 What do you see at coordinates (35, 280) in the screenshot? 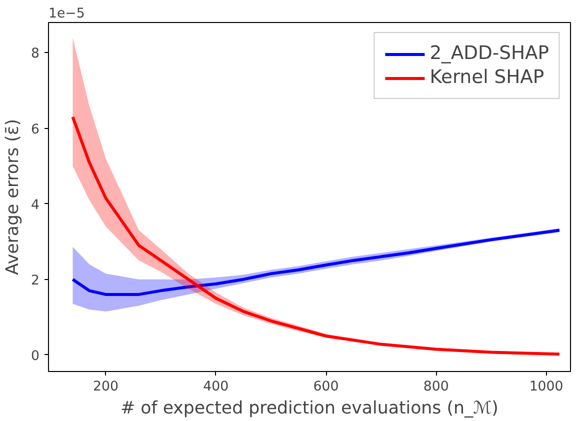
I see `y-tick-label: 2` at bounding box center [35, 280].